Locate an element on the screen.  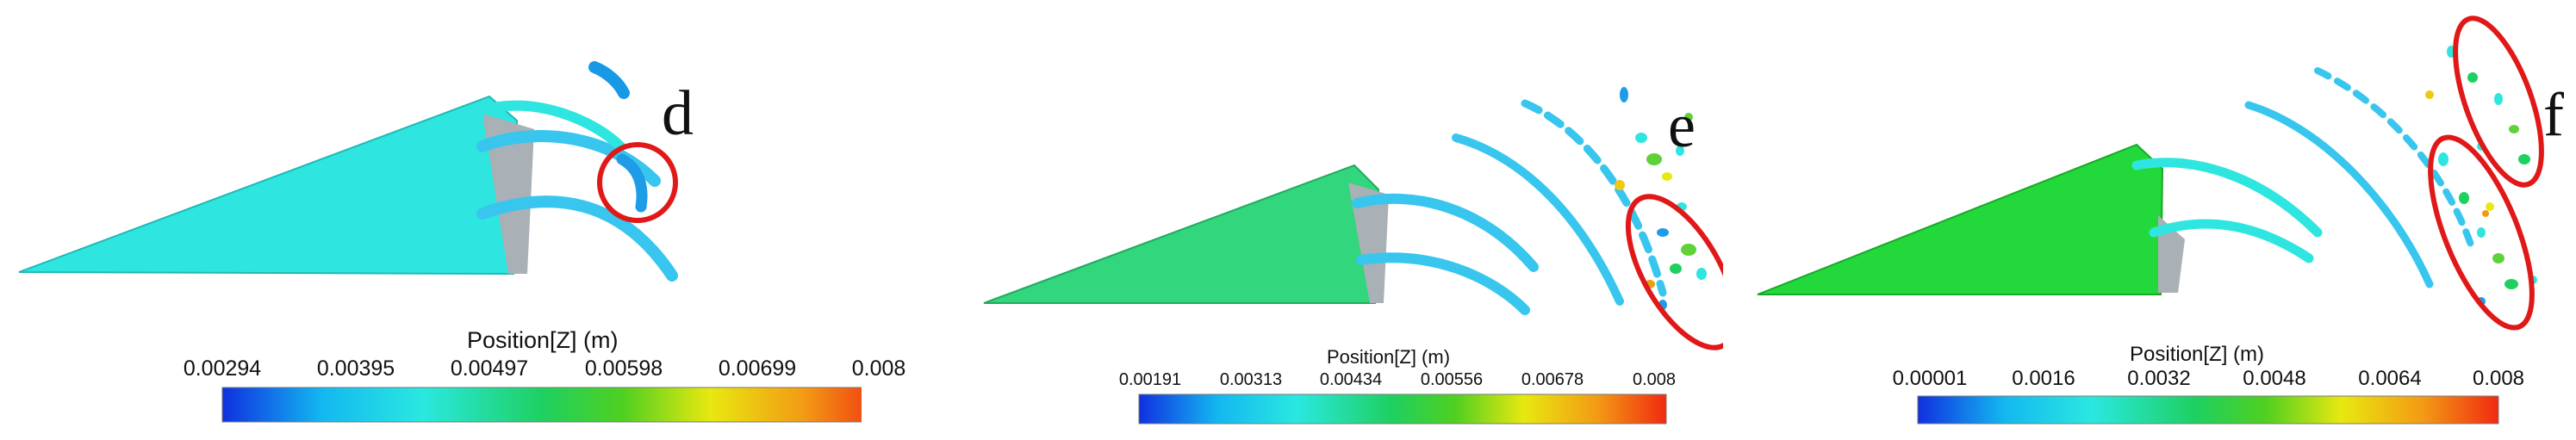
colorbar-tick: 0.00294 is located at coordinates (223, 368).